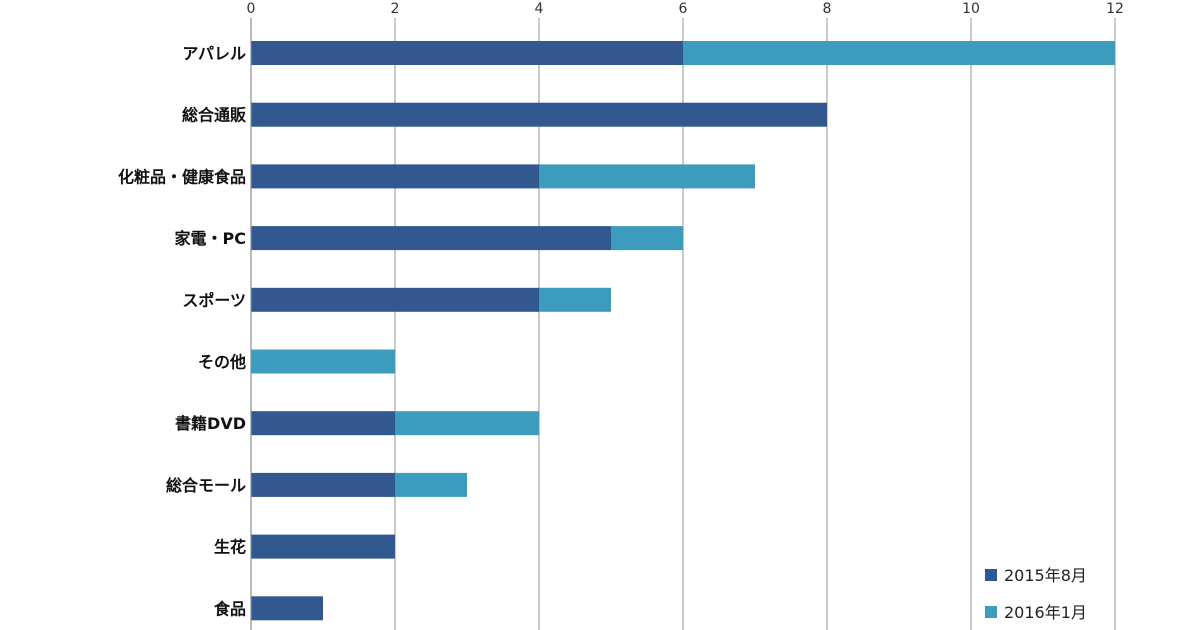 Image resolution: width=1200 pixels, height=630 pixels. Describe the element at coordinates (1036, 594) in the screenshot. I see `legend: 2015年8月 2016年1月` at that location.